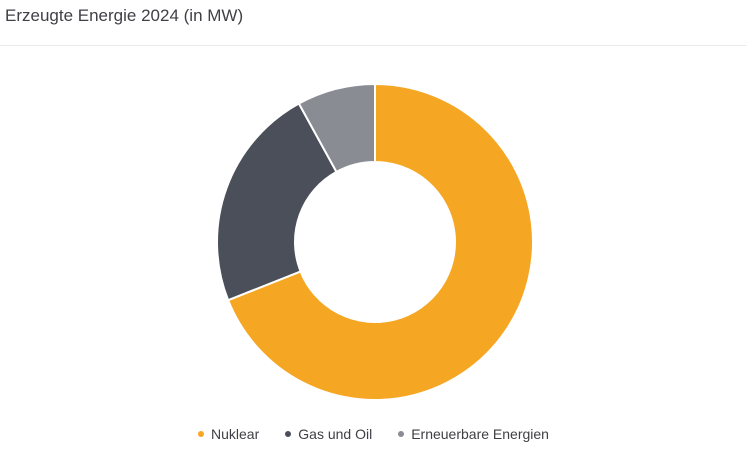 Image resolution: width=747 pixels, height=453 pixels. What do you see at coordinates (336, 128) in the screenshot?
I see `donut-slice-erneuerbare-energien` at bounding box center [336, 128].